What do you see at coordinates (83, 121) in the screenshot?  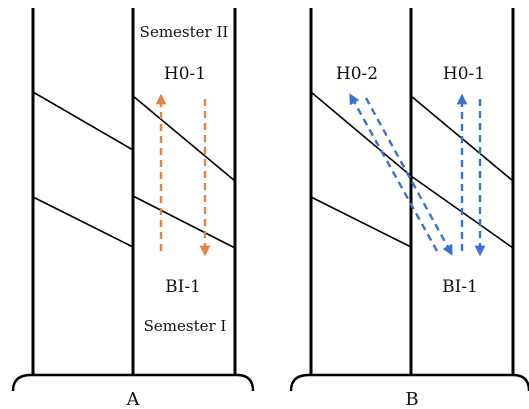 I see `panel-a-left-upper-line` at bounding box center [83, 121].